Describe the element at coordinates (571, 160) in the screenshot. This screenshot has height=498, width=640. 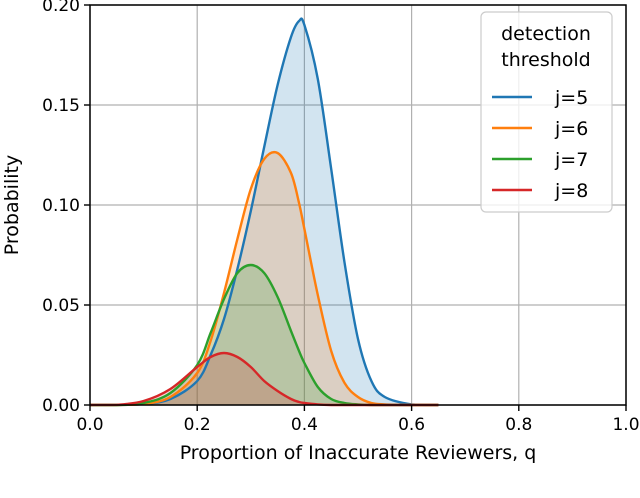
I see `legend-label-j=7: j=7` at that location.